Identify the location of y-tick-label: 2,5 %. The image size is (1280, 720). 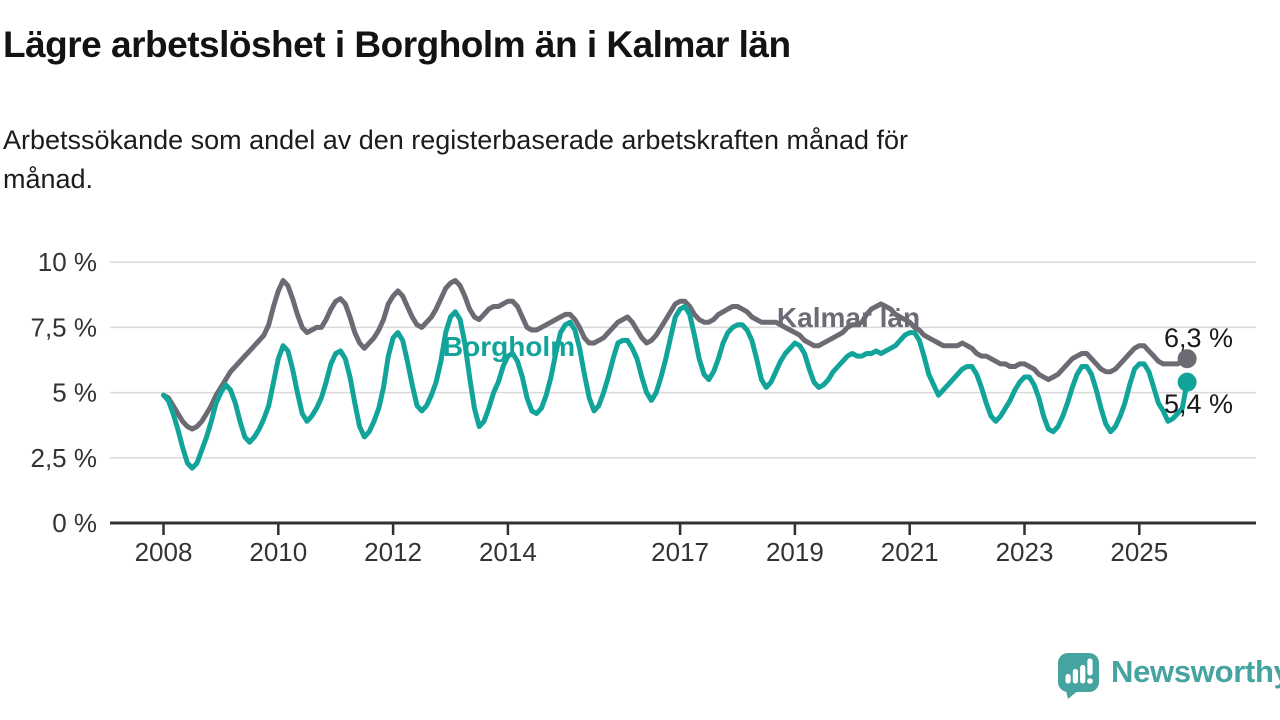
(64, 458).